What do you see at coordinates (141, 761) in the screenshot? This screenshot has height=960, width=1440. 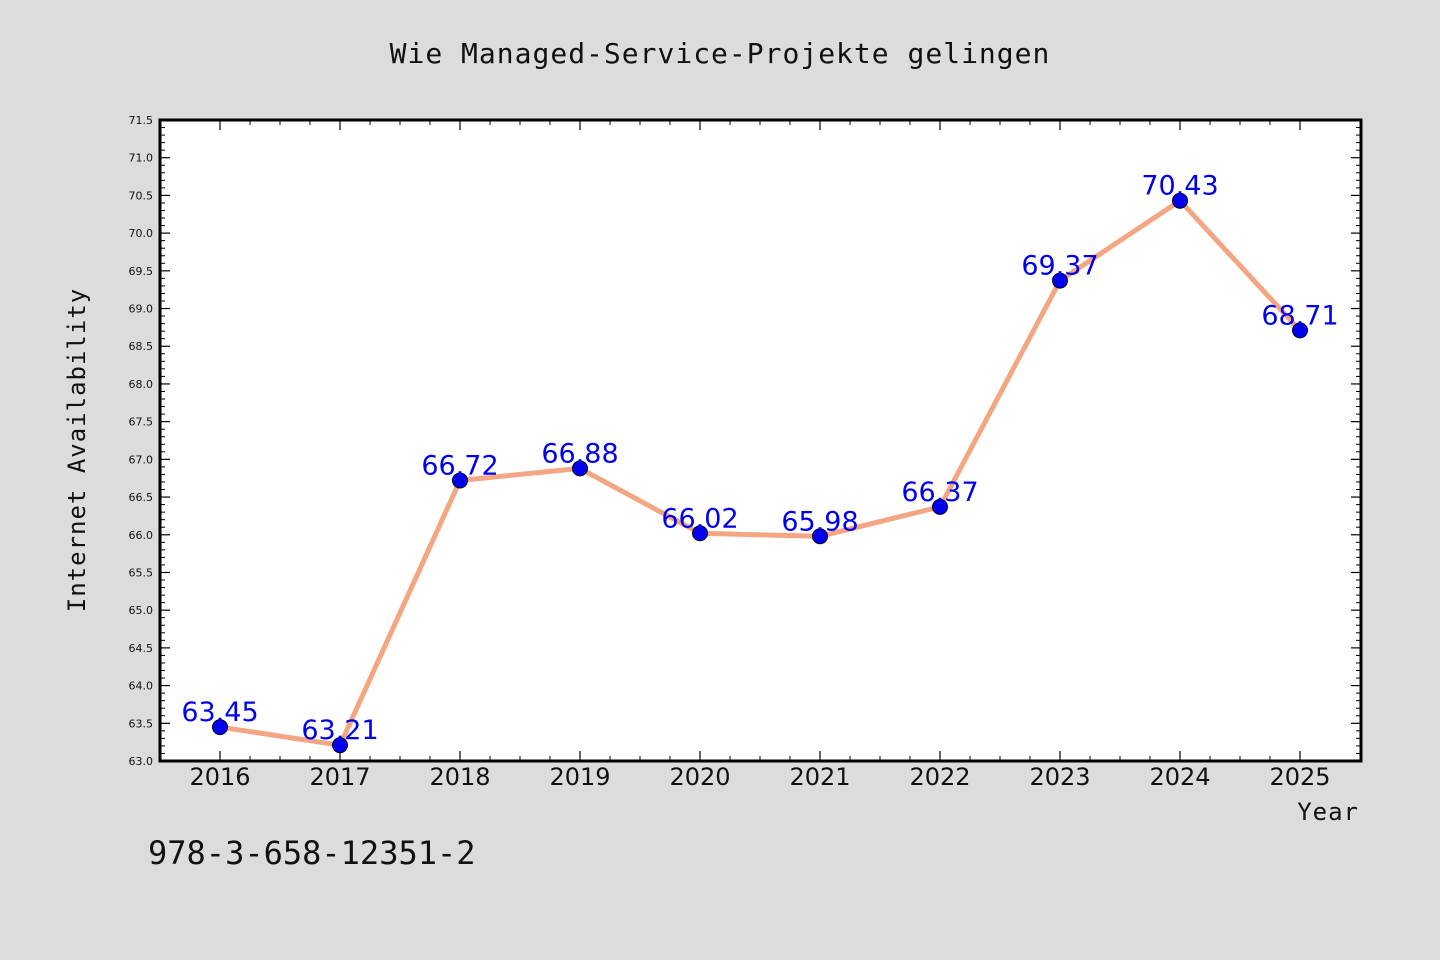 I see `y-tick-label: 63.0` at bounding box center [141, 761].